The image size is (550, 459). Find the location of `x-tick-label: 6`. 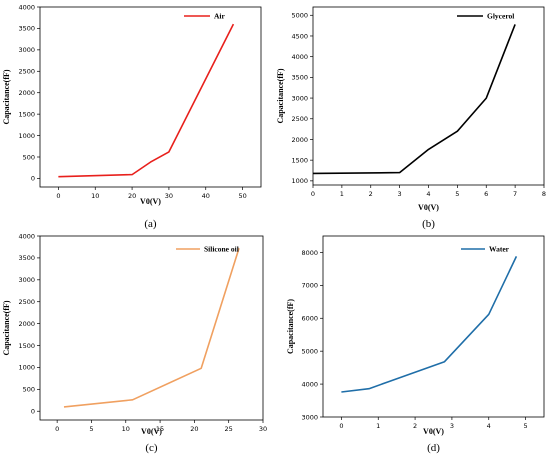

x-tick-label: 6 is located at coordinates (486, 194).